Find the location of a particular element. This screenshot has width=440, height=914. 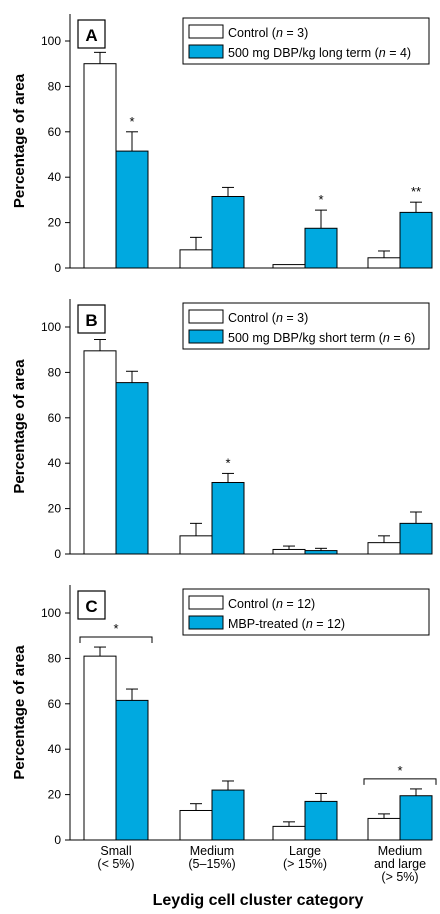

x-tick-label: and large is located at coordinates (400, 864).